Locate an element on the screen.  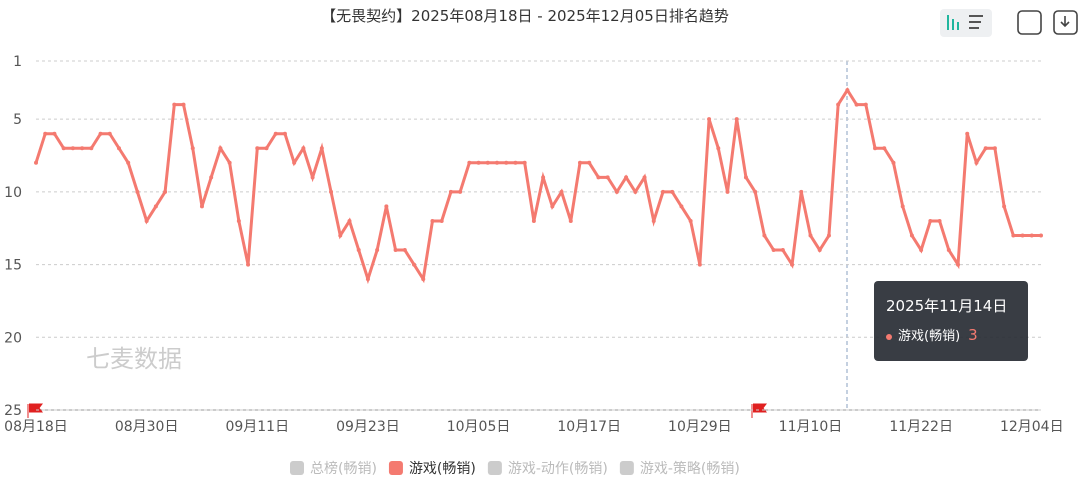
download-button is located at coordinates (1065, 22).